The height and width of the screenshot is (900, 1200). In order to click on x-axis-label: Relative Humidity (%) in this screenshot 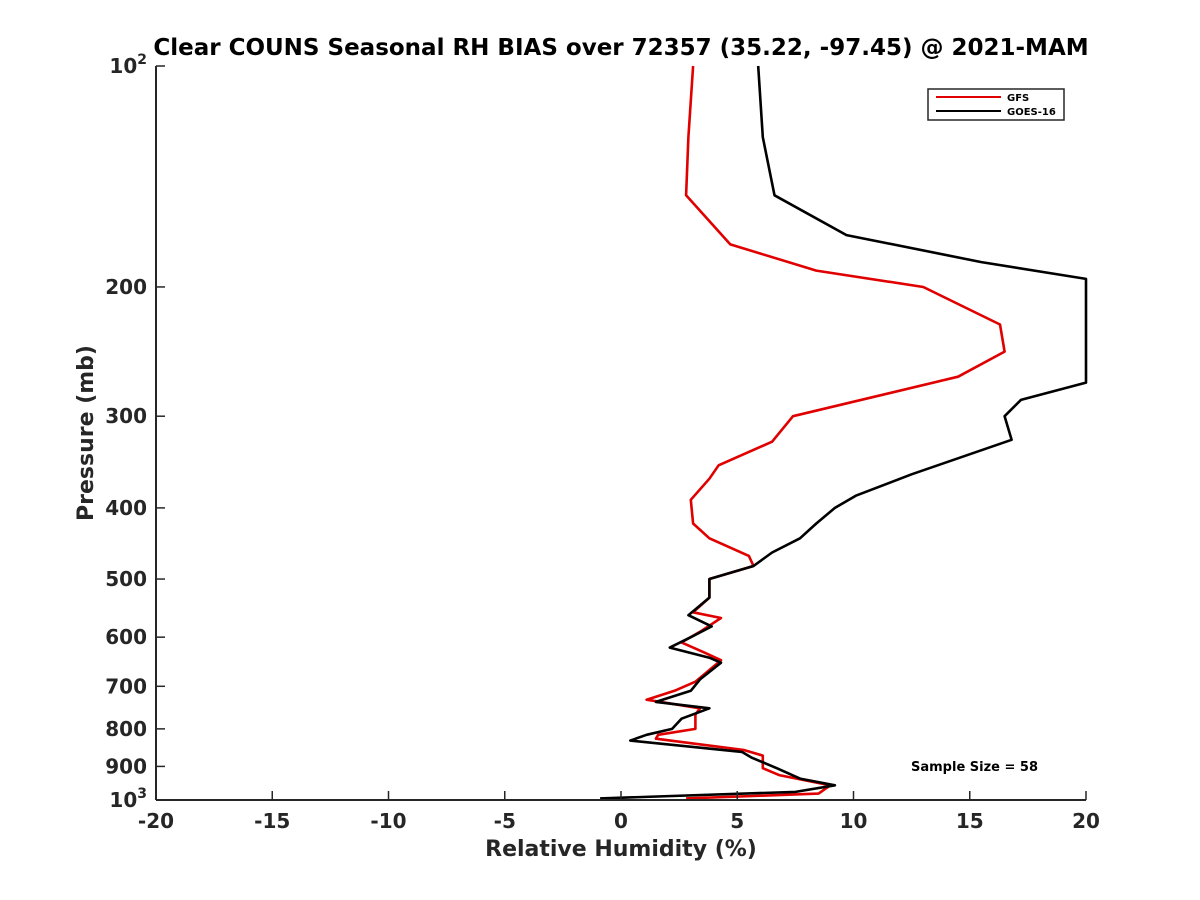, I will do `click(621, 849)`.